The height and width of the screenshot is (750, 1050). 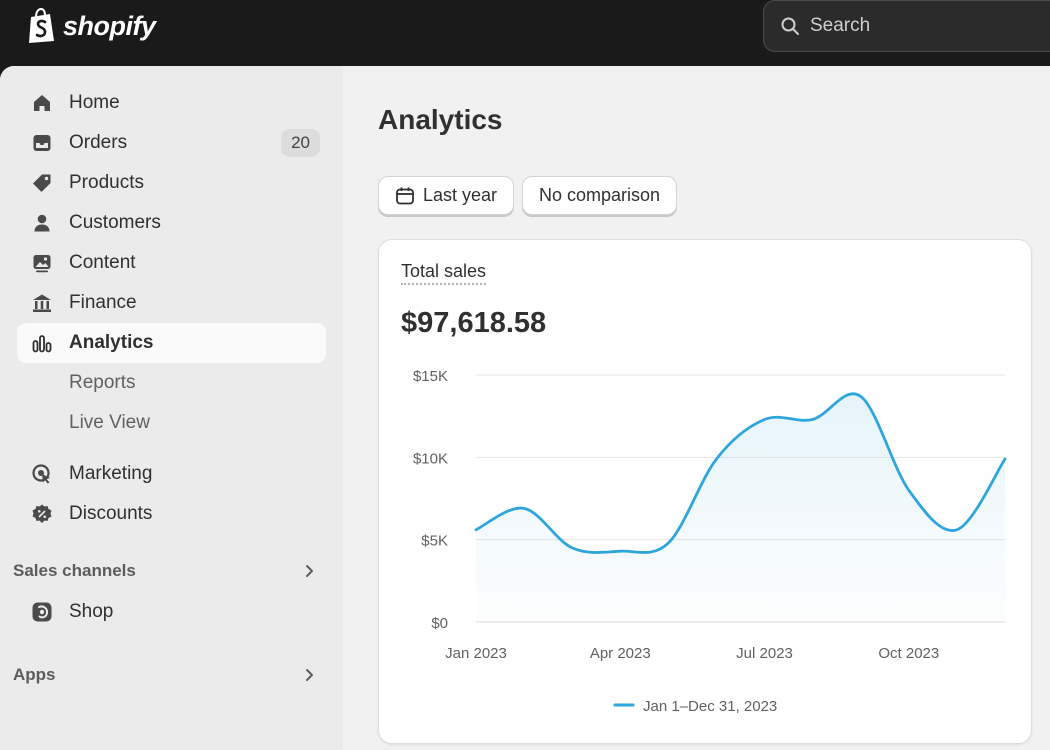 What do you see at coordinates (171, 383) in the screenshot?
I see `sidebar-item-reports: Reports` at bounding box center [171, 383].